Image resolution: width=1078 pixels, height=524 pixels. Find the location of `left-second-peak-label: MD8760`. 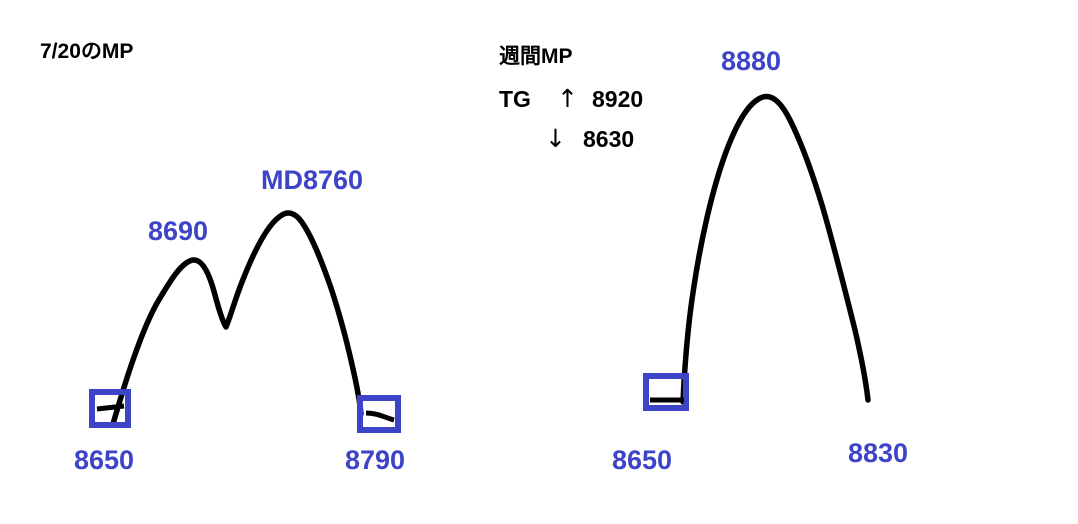

left-second-peak-label: MD8760 is located at coordinates (312, 180).